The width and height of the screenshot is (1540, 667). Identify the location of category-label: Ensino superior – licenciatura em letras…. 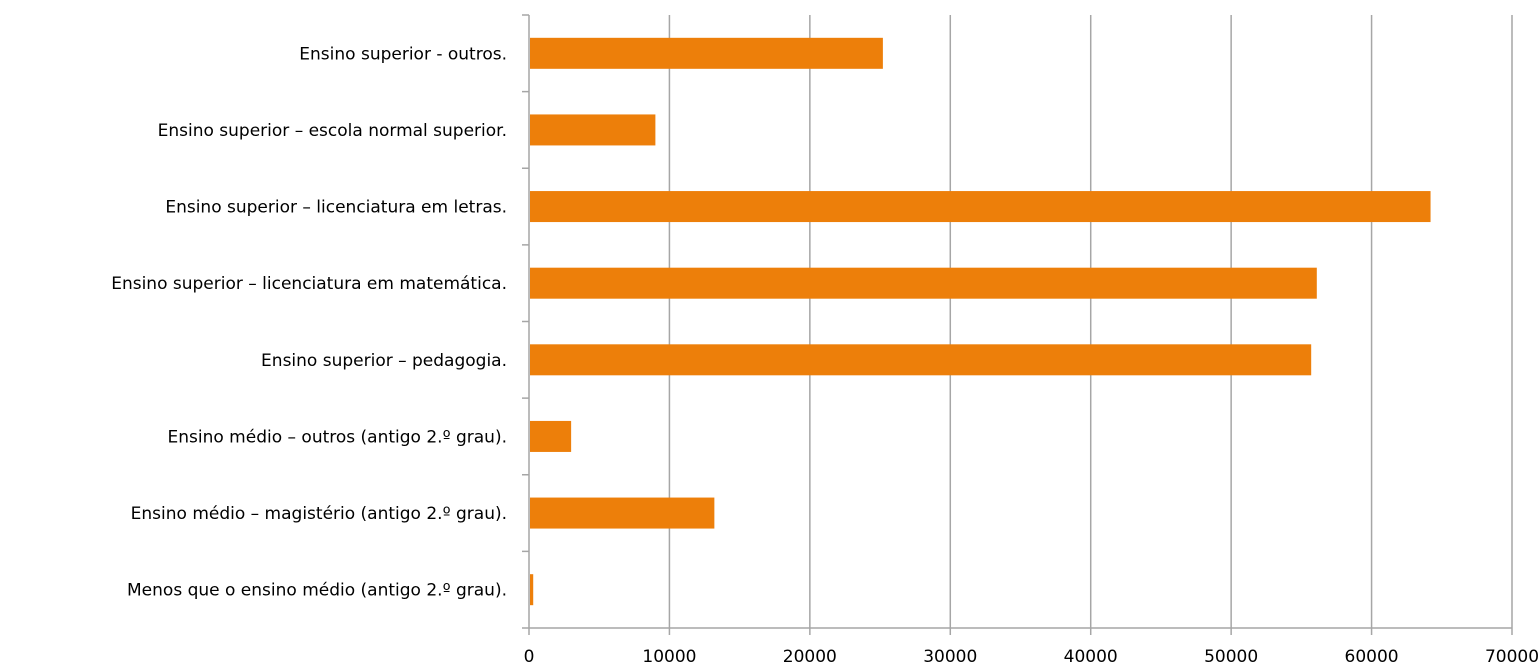
(336, 208).